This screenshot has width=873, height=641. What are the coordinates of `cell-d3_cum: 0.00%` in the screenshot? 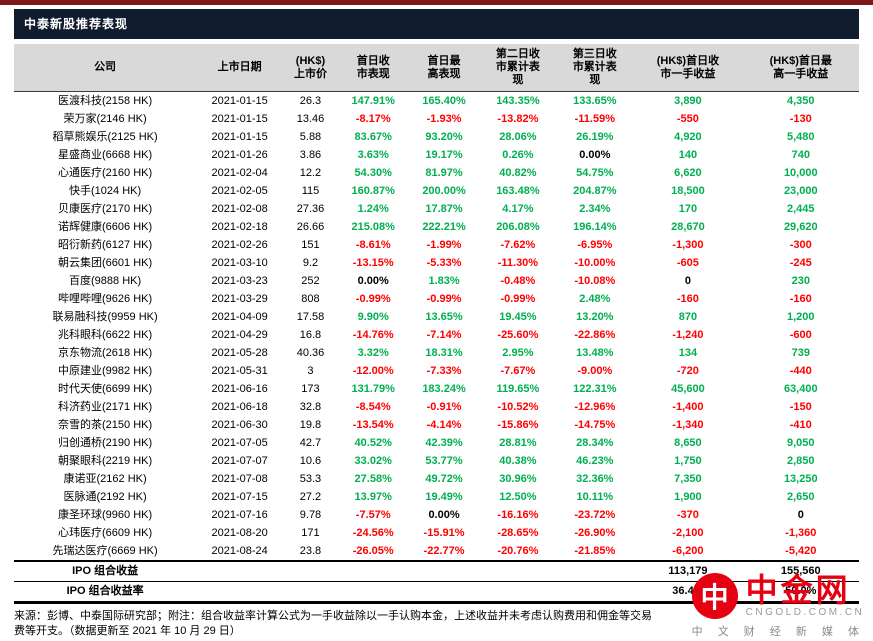 It's located at (595, 155).